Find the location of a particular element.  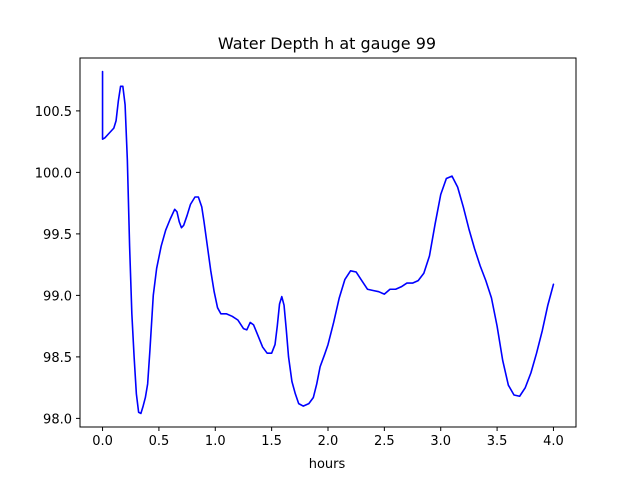

y-tick-label: 99.5 is located at coordinates (57, 235).